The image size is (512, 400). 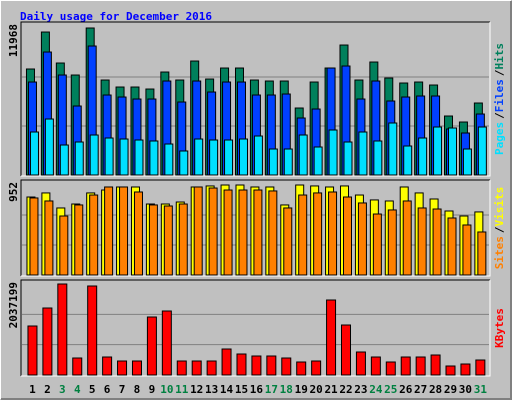 I want to click on x-tick-label: 8, so click(x=137, y=389).